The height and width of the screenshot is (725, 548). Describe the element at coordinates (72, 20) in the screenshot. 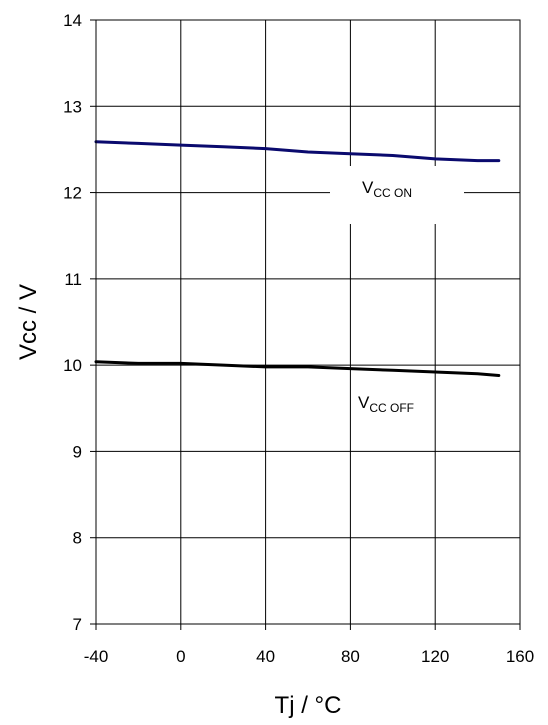

I see `y-tick-label: 14` at that location.